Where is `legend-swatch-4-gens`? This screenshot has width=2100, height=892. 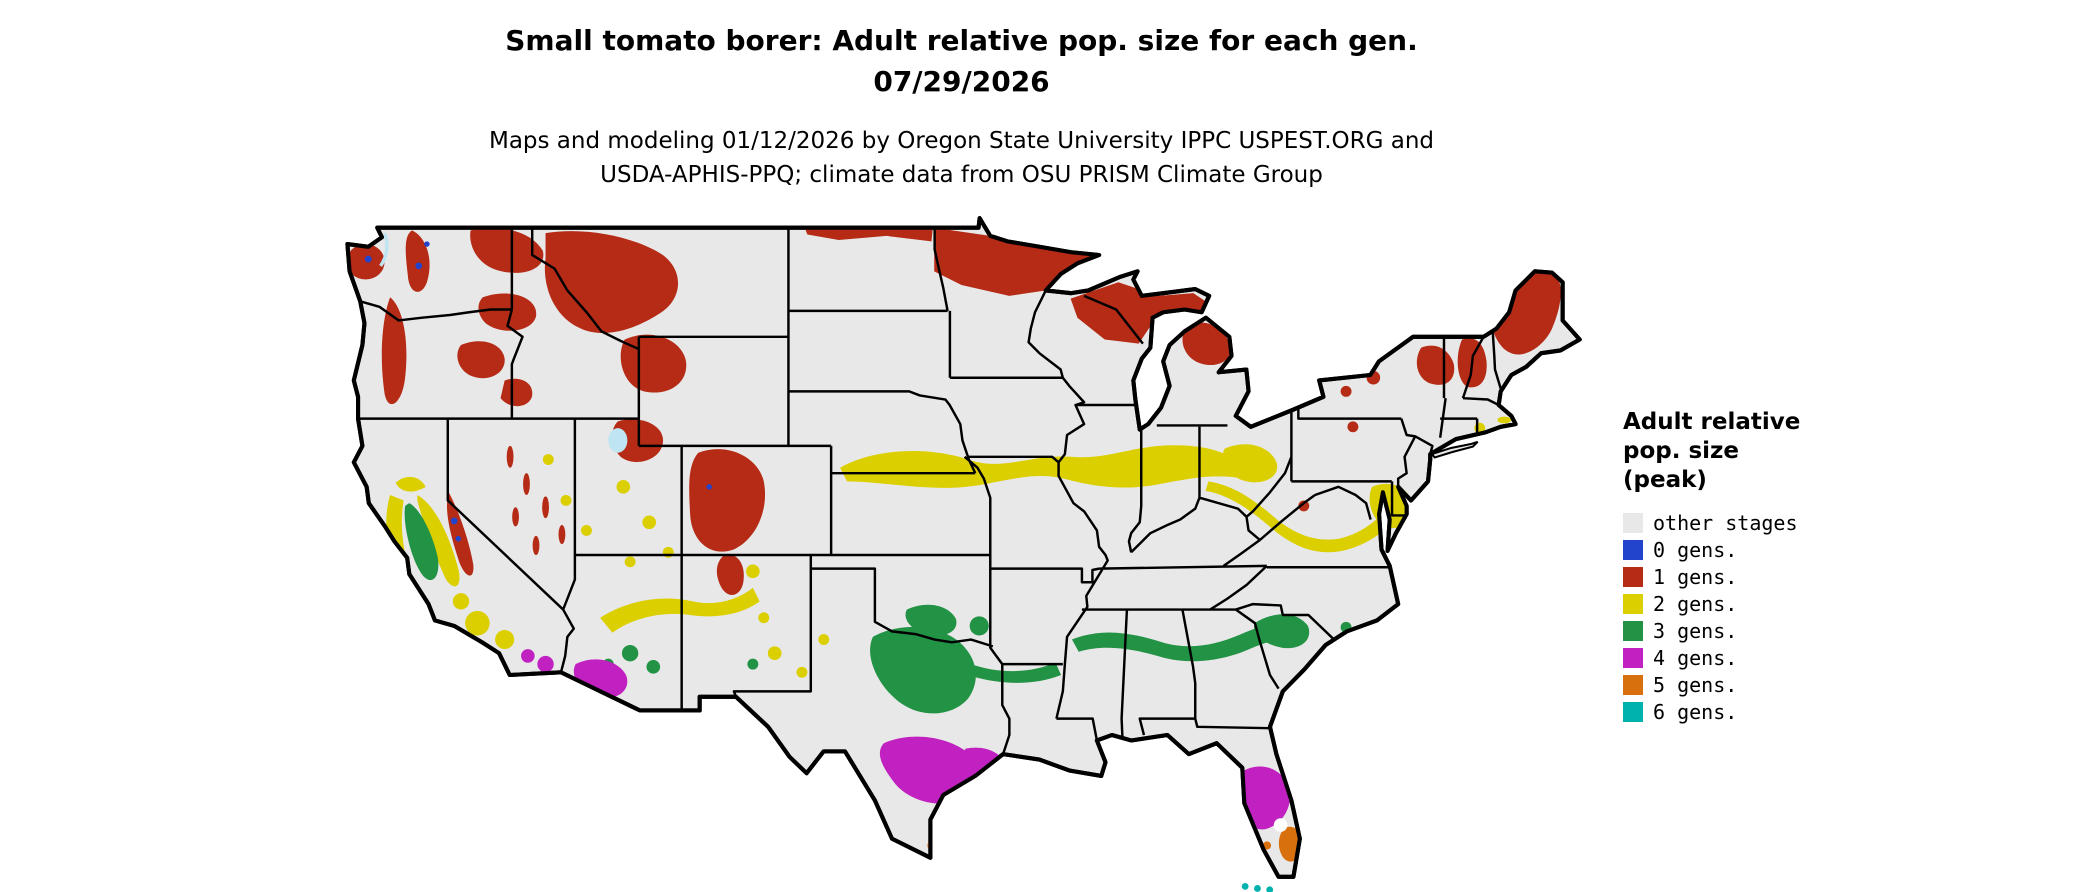
legend-swatch-4-gens is located at coordinates (1633, 657).